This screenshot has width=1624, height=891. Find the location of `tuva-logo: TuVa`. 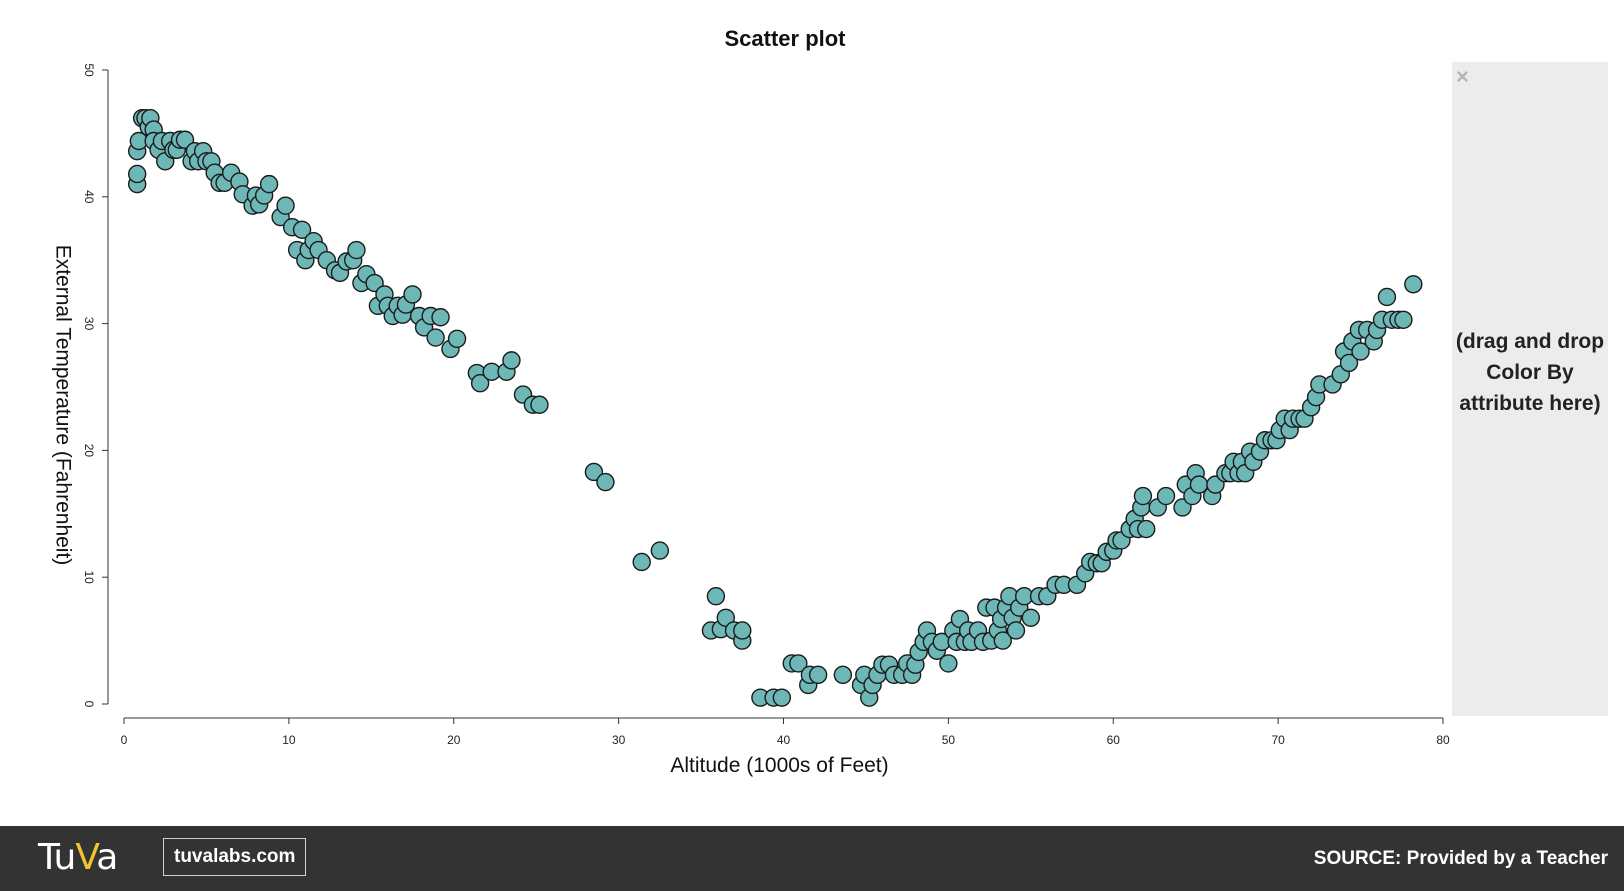

tuva-logo: TuVa is located at coordinates (78, 857).